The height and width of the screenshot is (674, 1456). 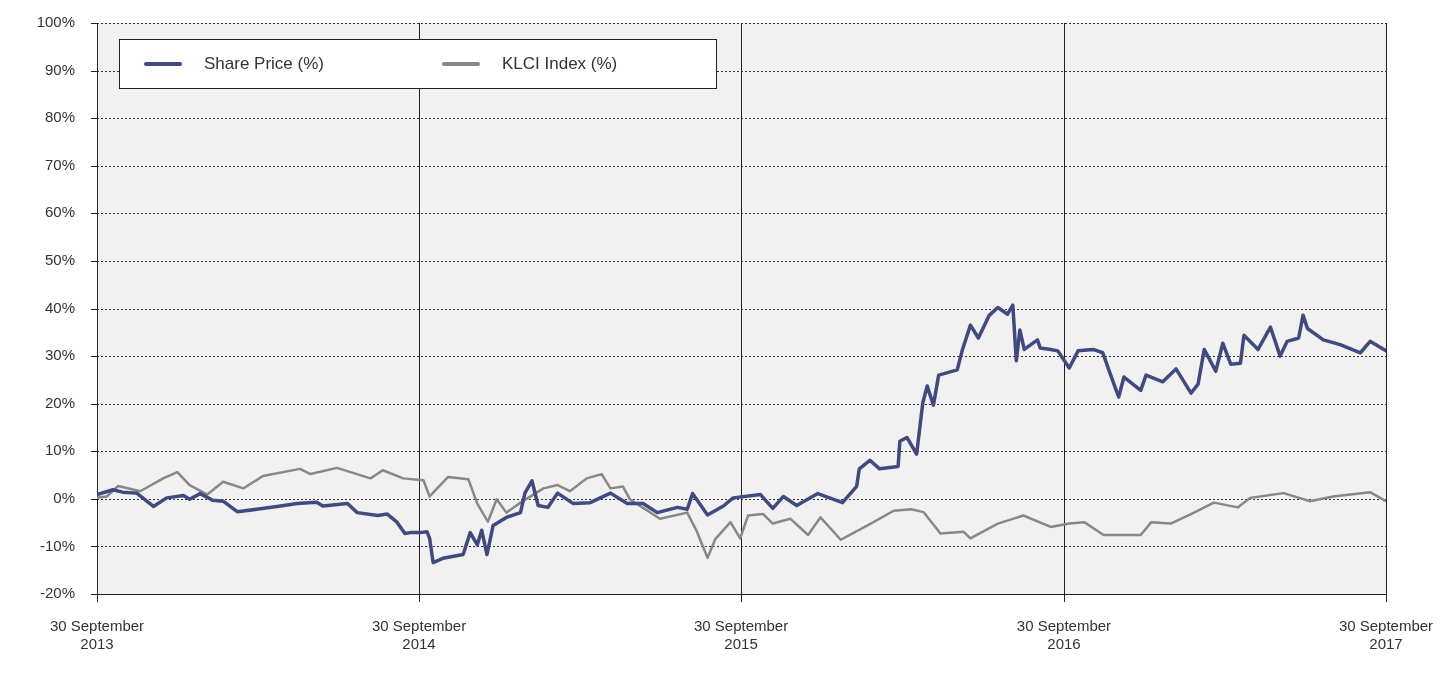 I want to click on y-tick-label: 30%, so click(x=59, y=355).